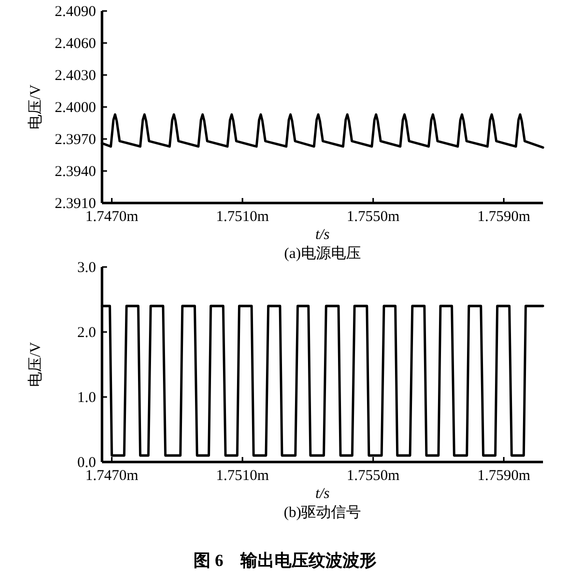 Image resolution: width=570 pixels, height=580 pixels. I want to click on caption: 图 6 输出电压纹波波形, so click(285, 560).